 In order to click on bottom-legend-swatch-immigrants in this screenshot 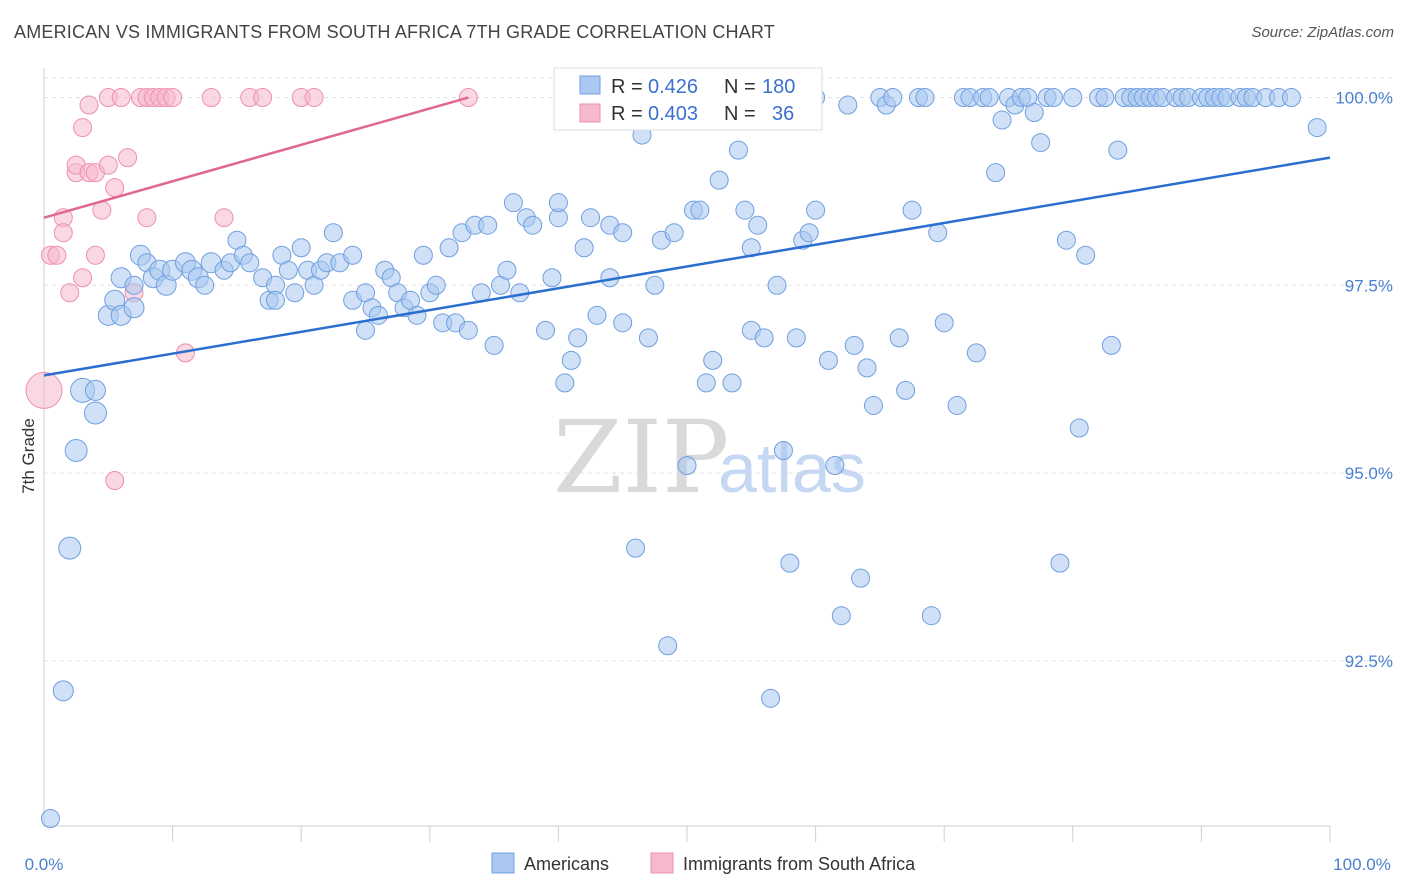, I will do `click(662, 863)`.